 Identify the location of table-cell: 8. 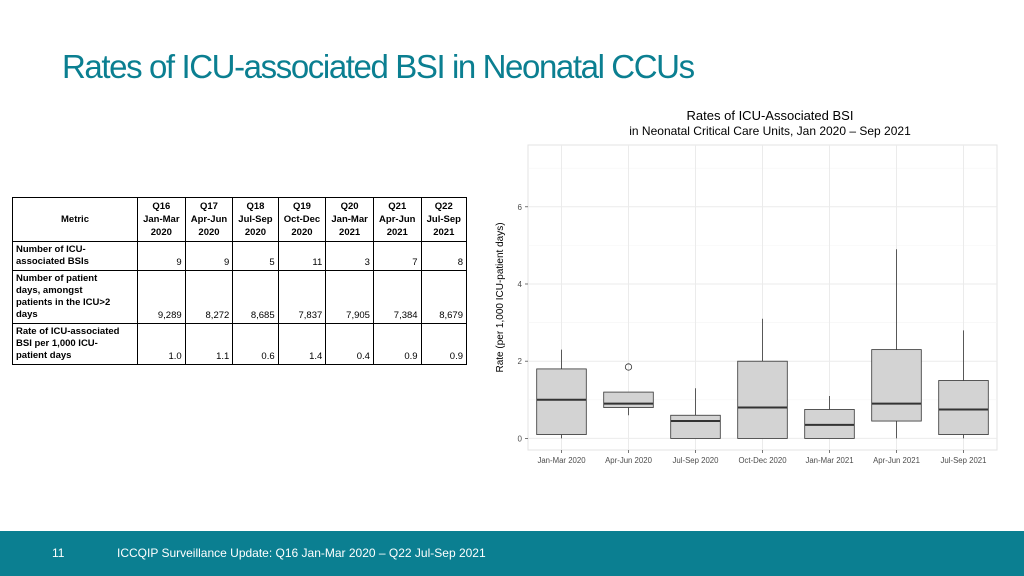
(444, 256).